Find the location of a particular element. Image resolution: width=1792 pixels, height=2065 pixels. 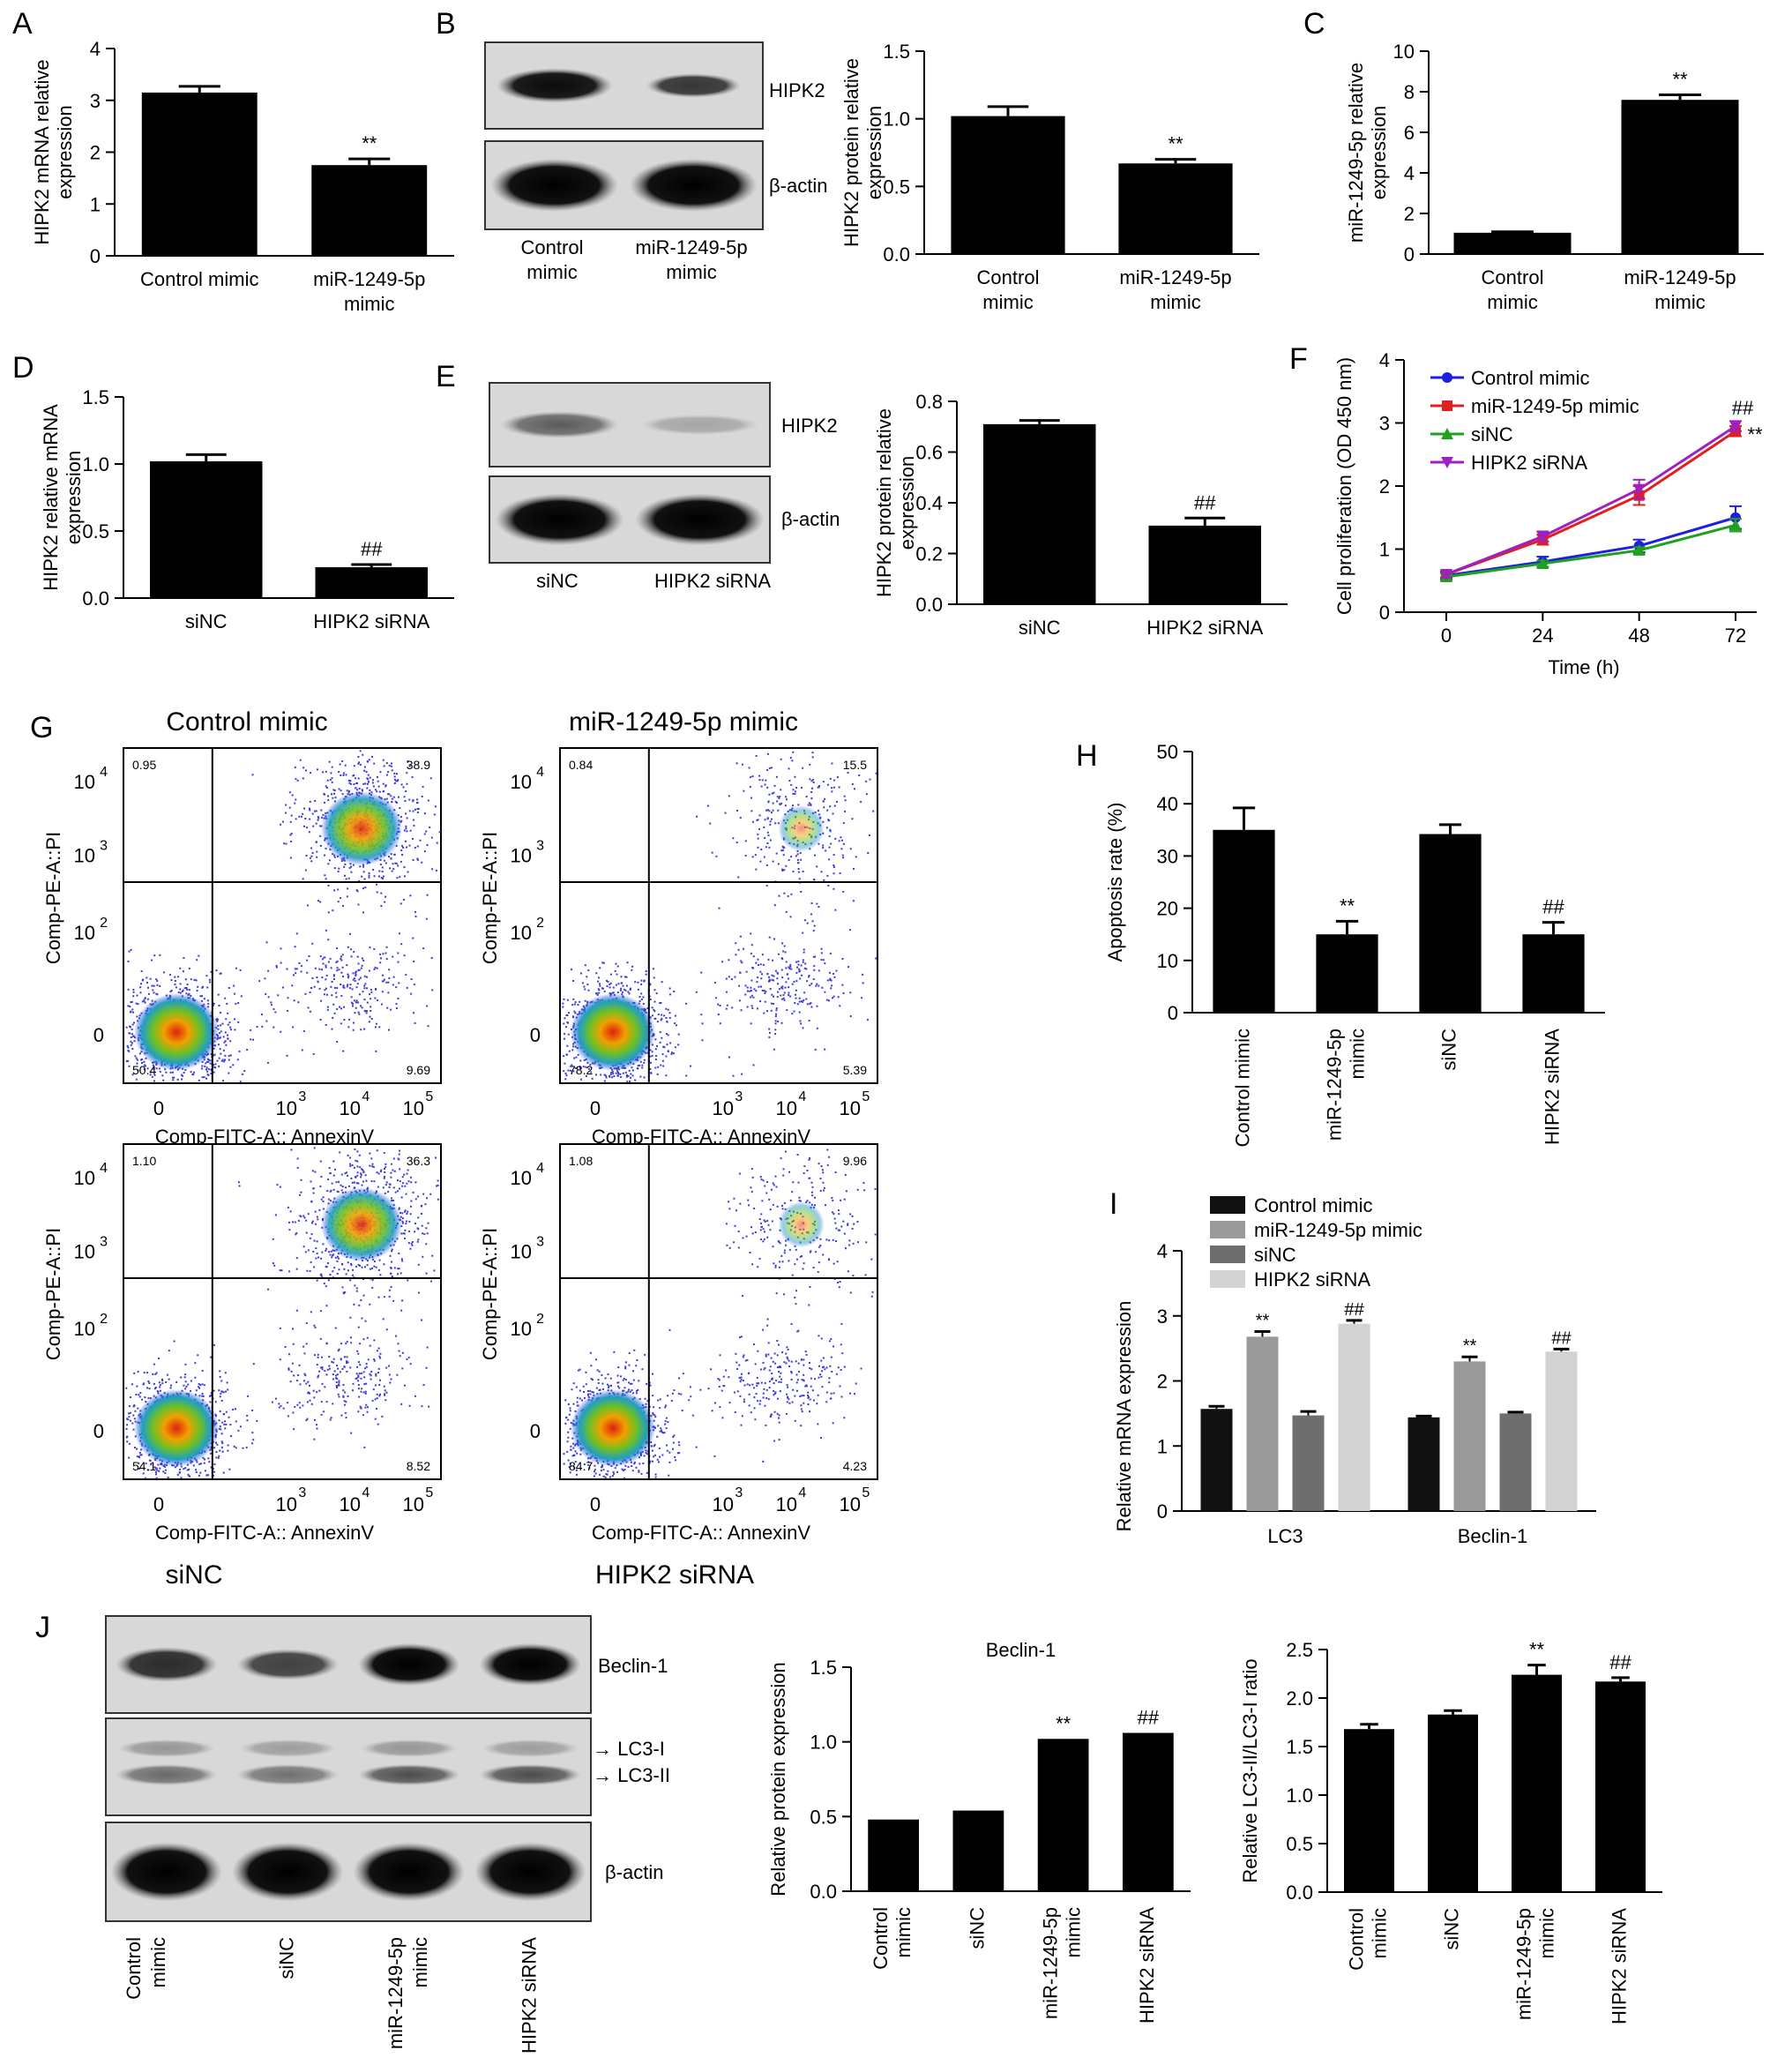

y-tick-label: 4 is located at coordinates (1409, 173).